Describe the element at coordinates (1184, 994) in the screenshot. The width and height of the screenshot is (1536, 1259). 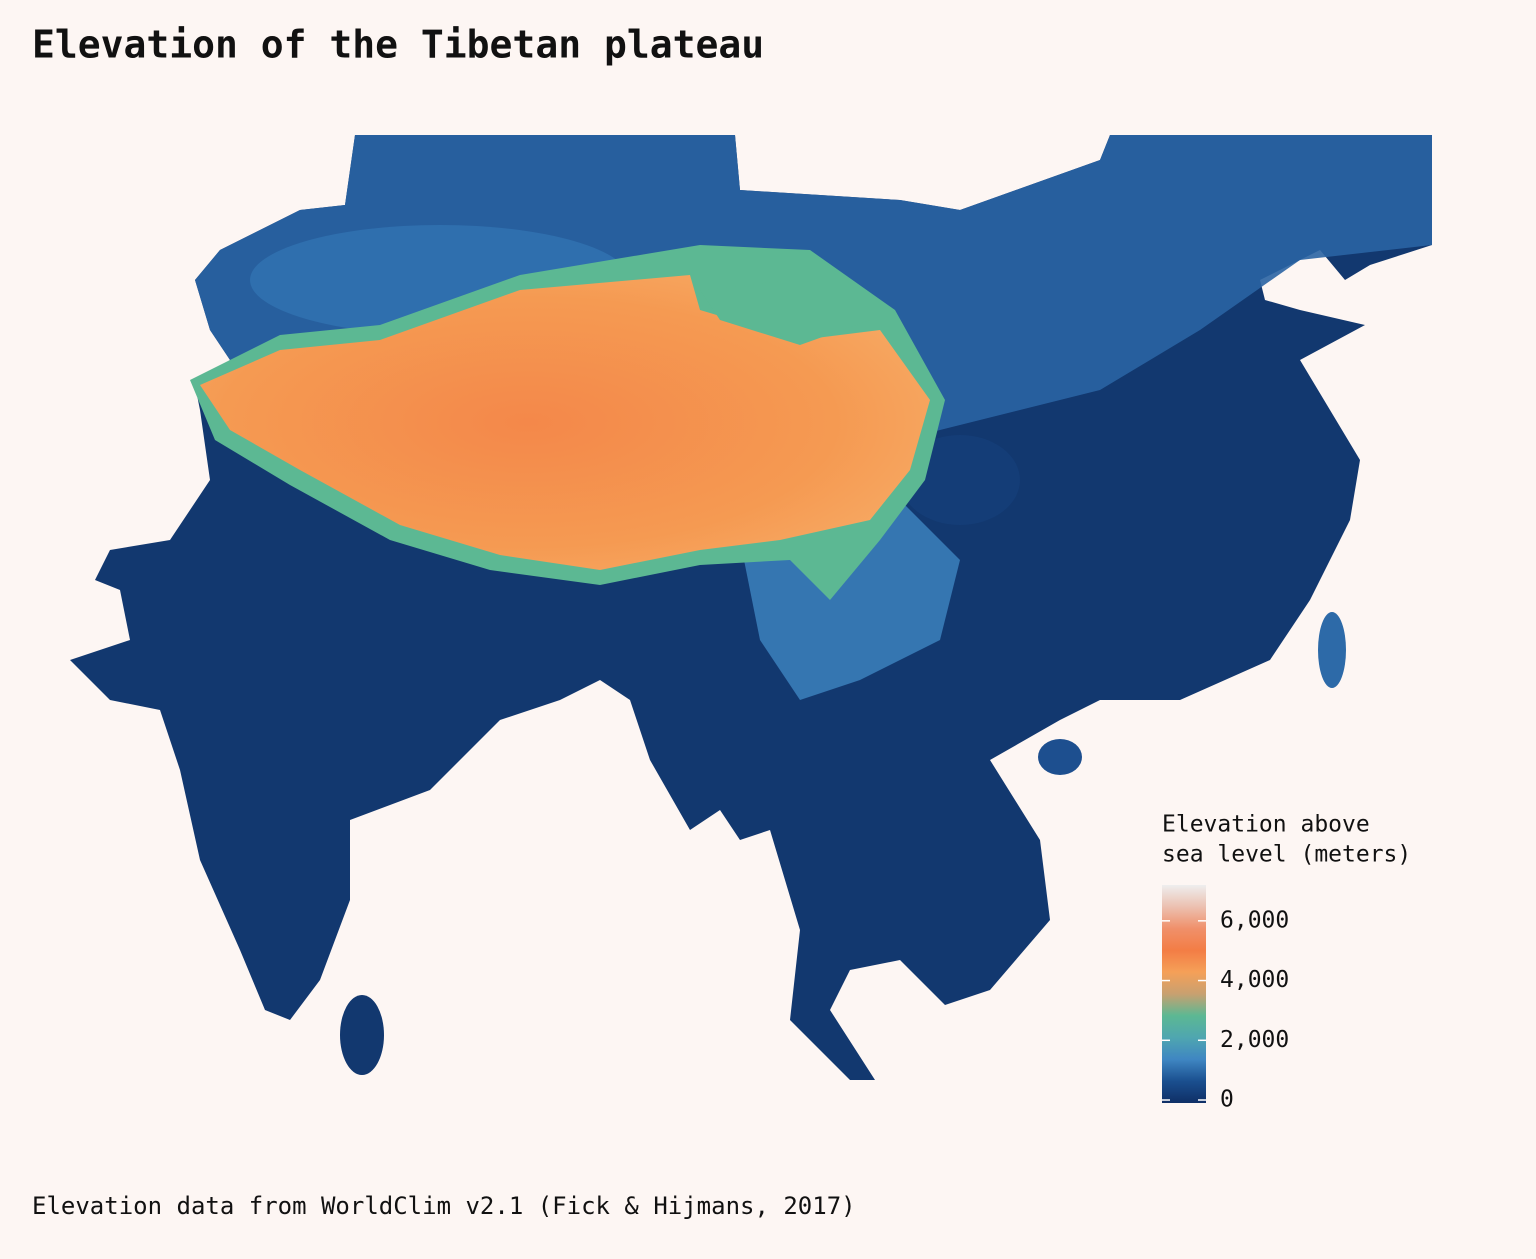
I see `color-bar` at that location.